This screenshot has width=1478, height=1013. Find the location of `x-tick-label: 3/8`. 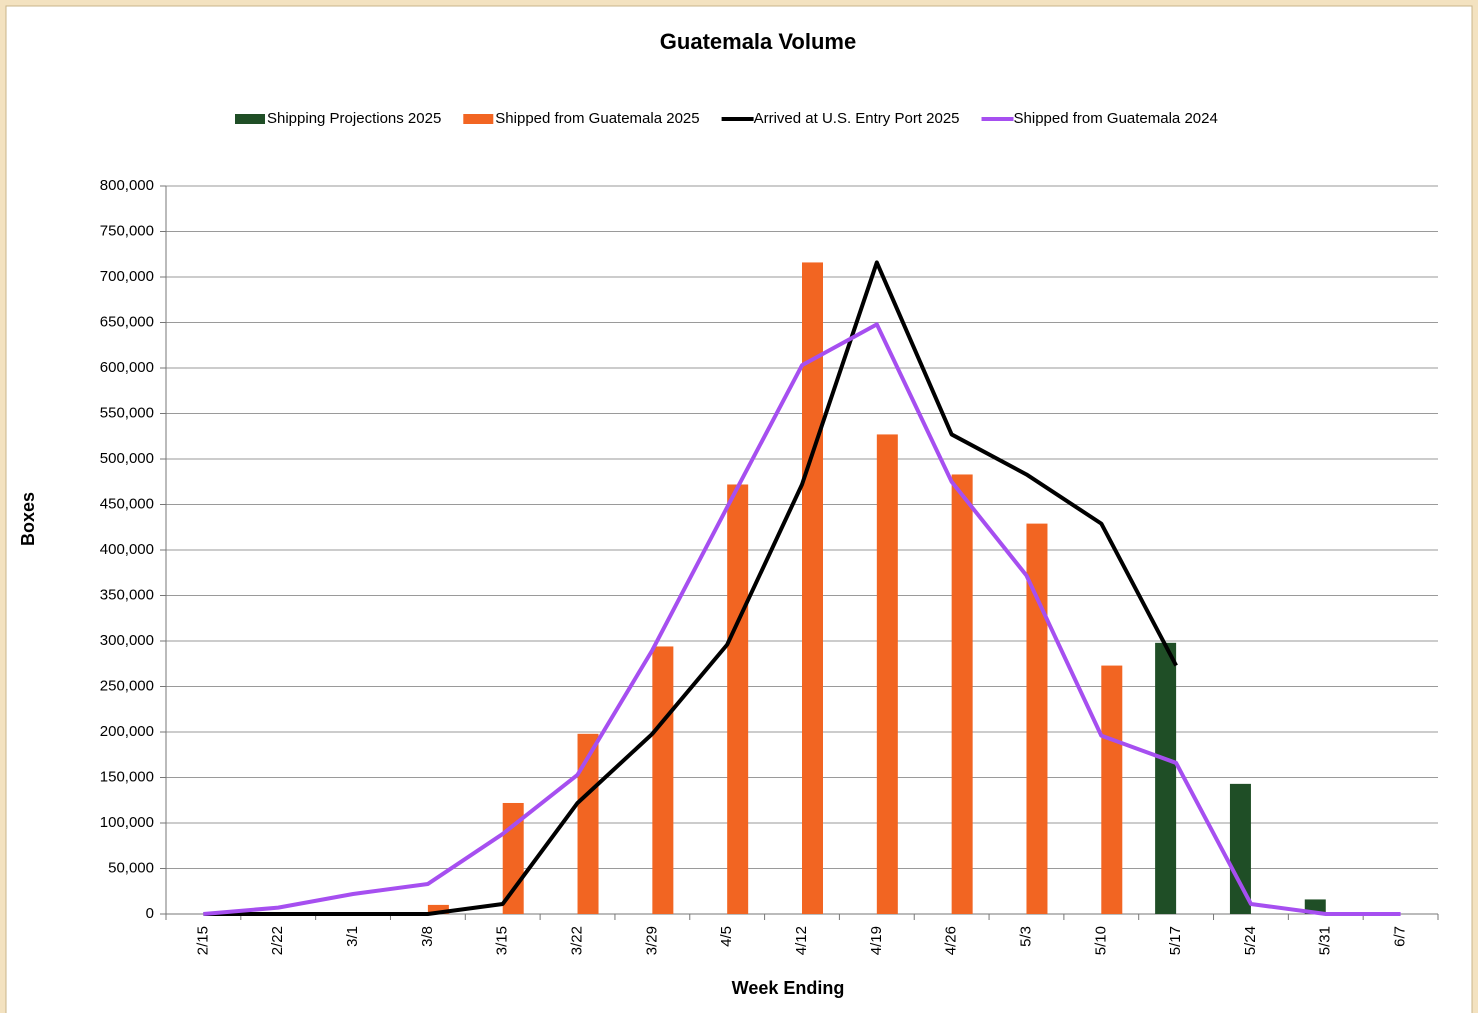

x-tick-label: 3/8 is located at coordinates (427, 936).